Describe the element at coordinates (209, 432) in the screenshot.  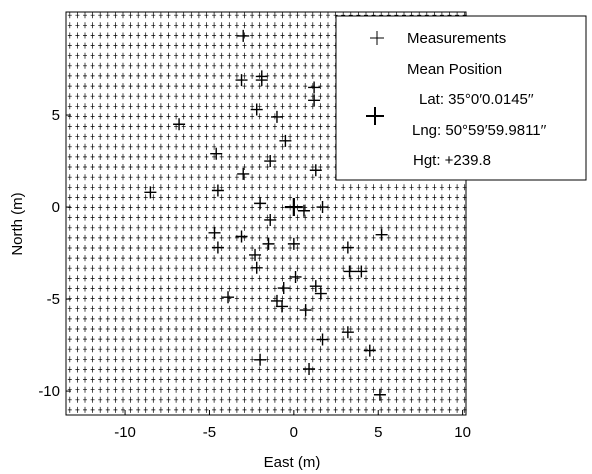
I see `x-tick-label: -5` at that location.